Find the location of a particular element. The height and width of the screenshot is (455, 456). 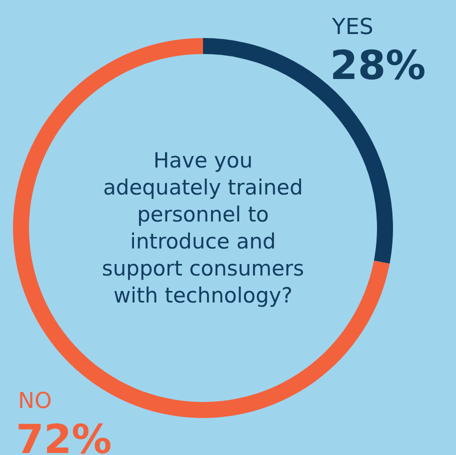

slice-label: YES is located at coordinates (352, 27).